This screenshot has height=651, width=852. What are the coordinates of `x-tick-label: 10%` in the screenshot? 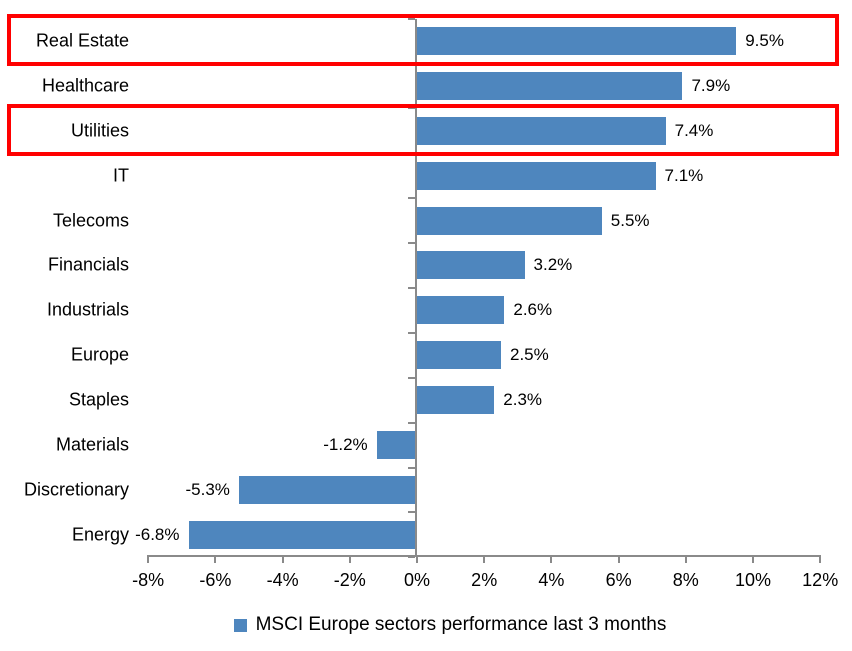 It's located at (753, 580).